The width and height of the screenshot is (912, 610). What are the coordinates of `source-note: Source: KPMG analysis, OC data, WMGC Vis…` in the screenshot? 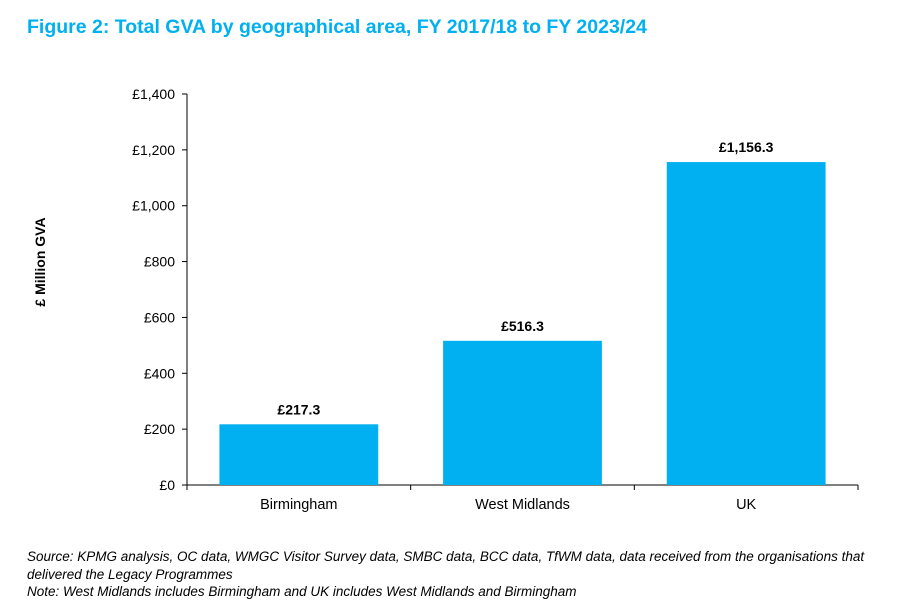 It's located at (446, 565).